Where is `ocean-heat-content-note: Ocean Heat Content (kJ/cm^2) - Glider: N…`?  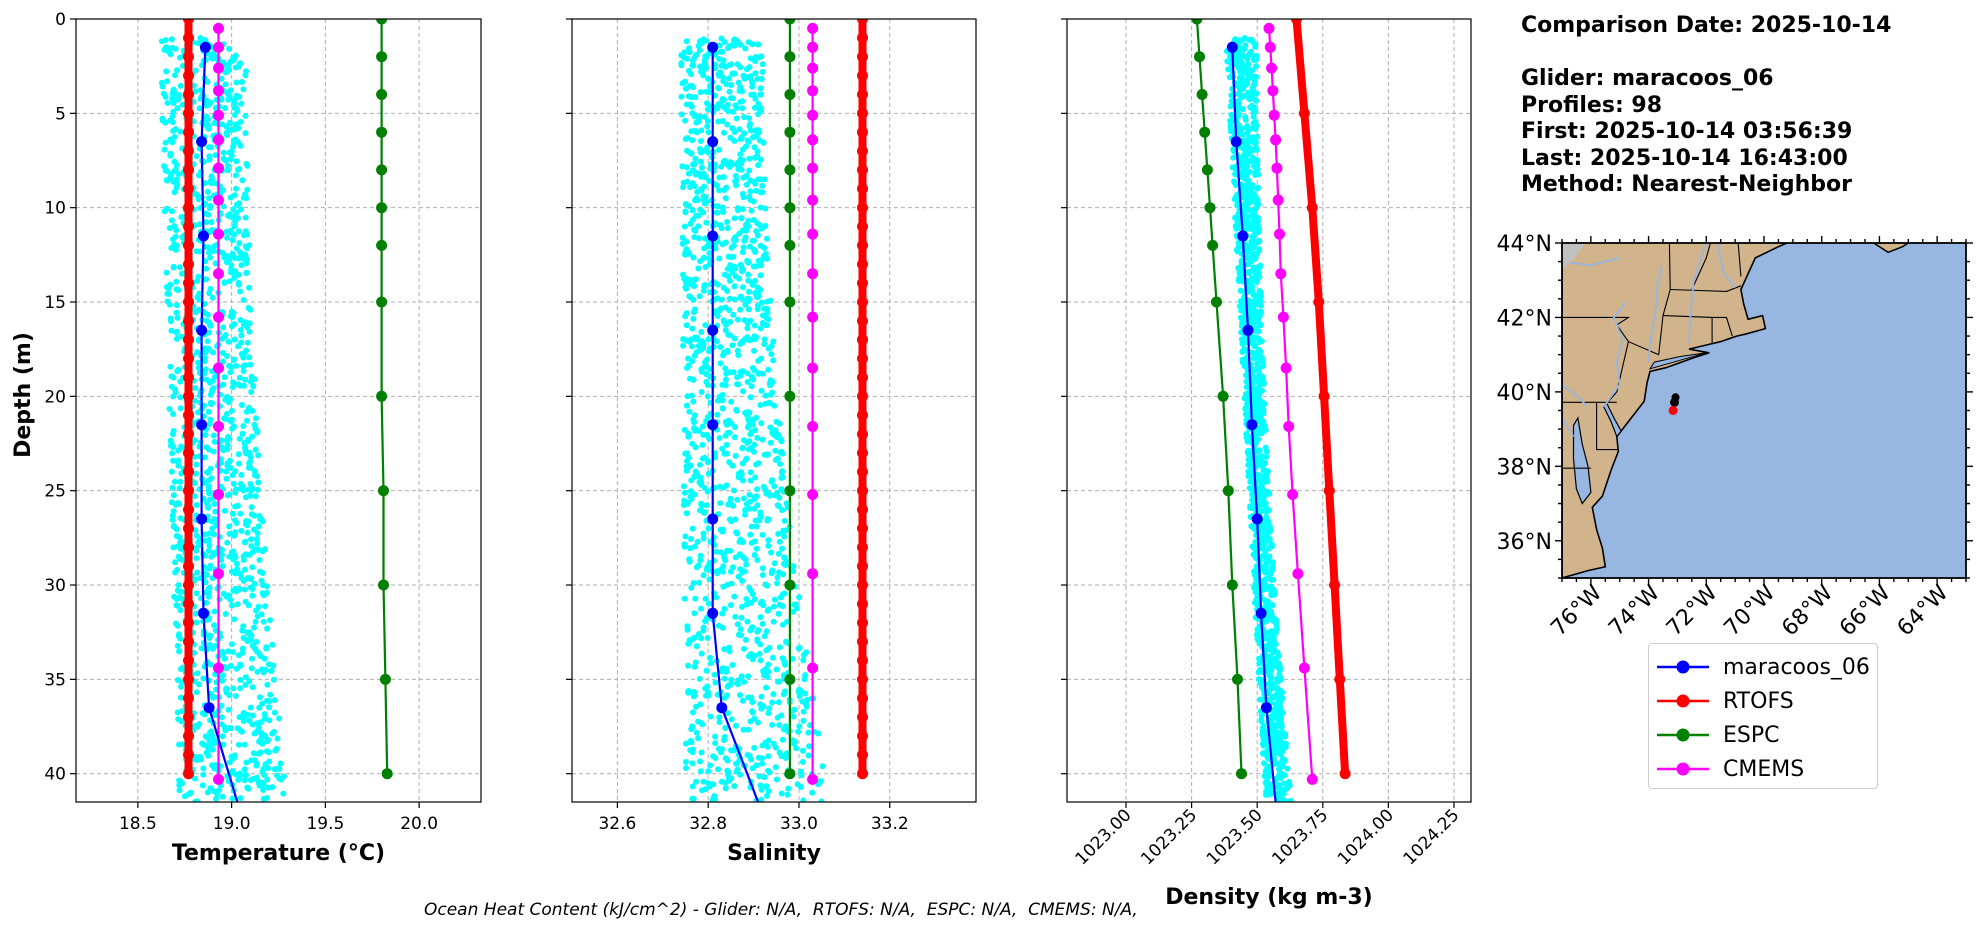 ocean-heat-content-note: Ocean Heat Content (kJ/cm^2) - Glider: N… is located at coordinates (781, 910).